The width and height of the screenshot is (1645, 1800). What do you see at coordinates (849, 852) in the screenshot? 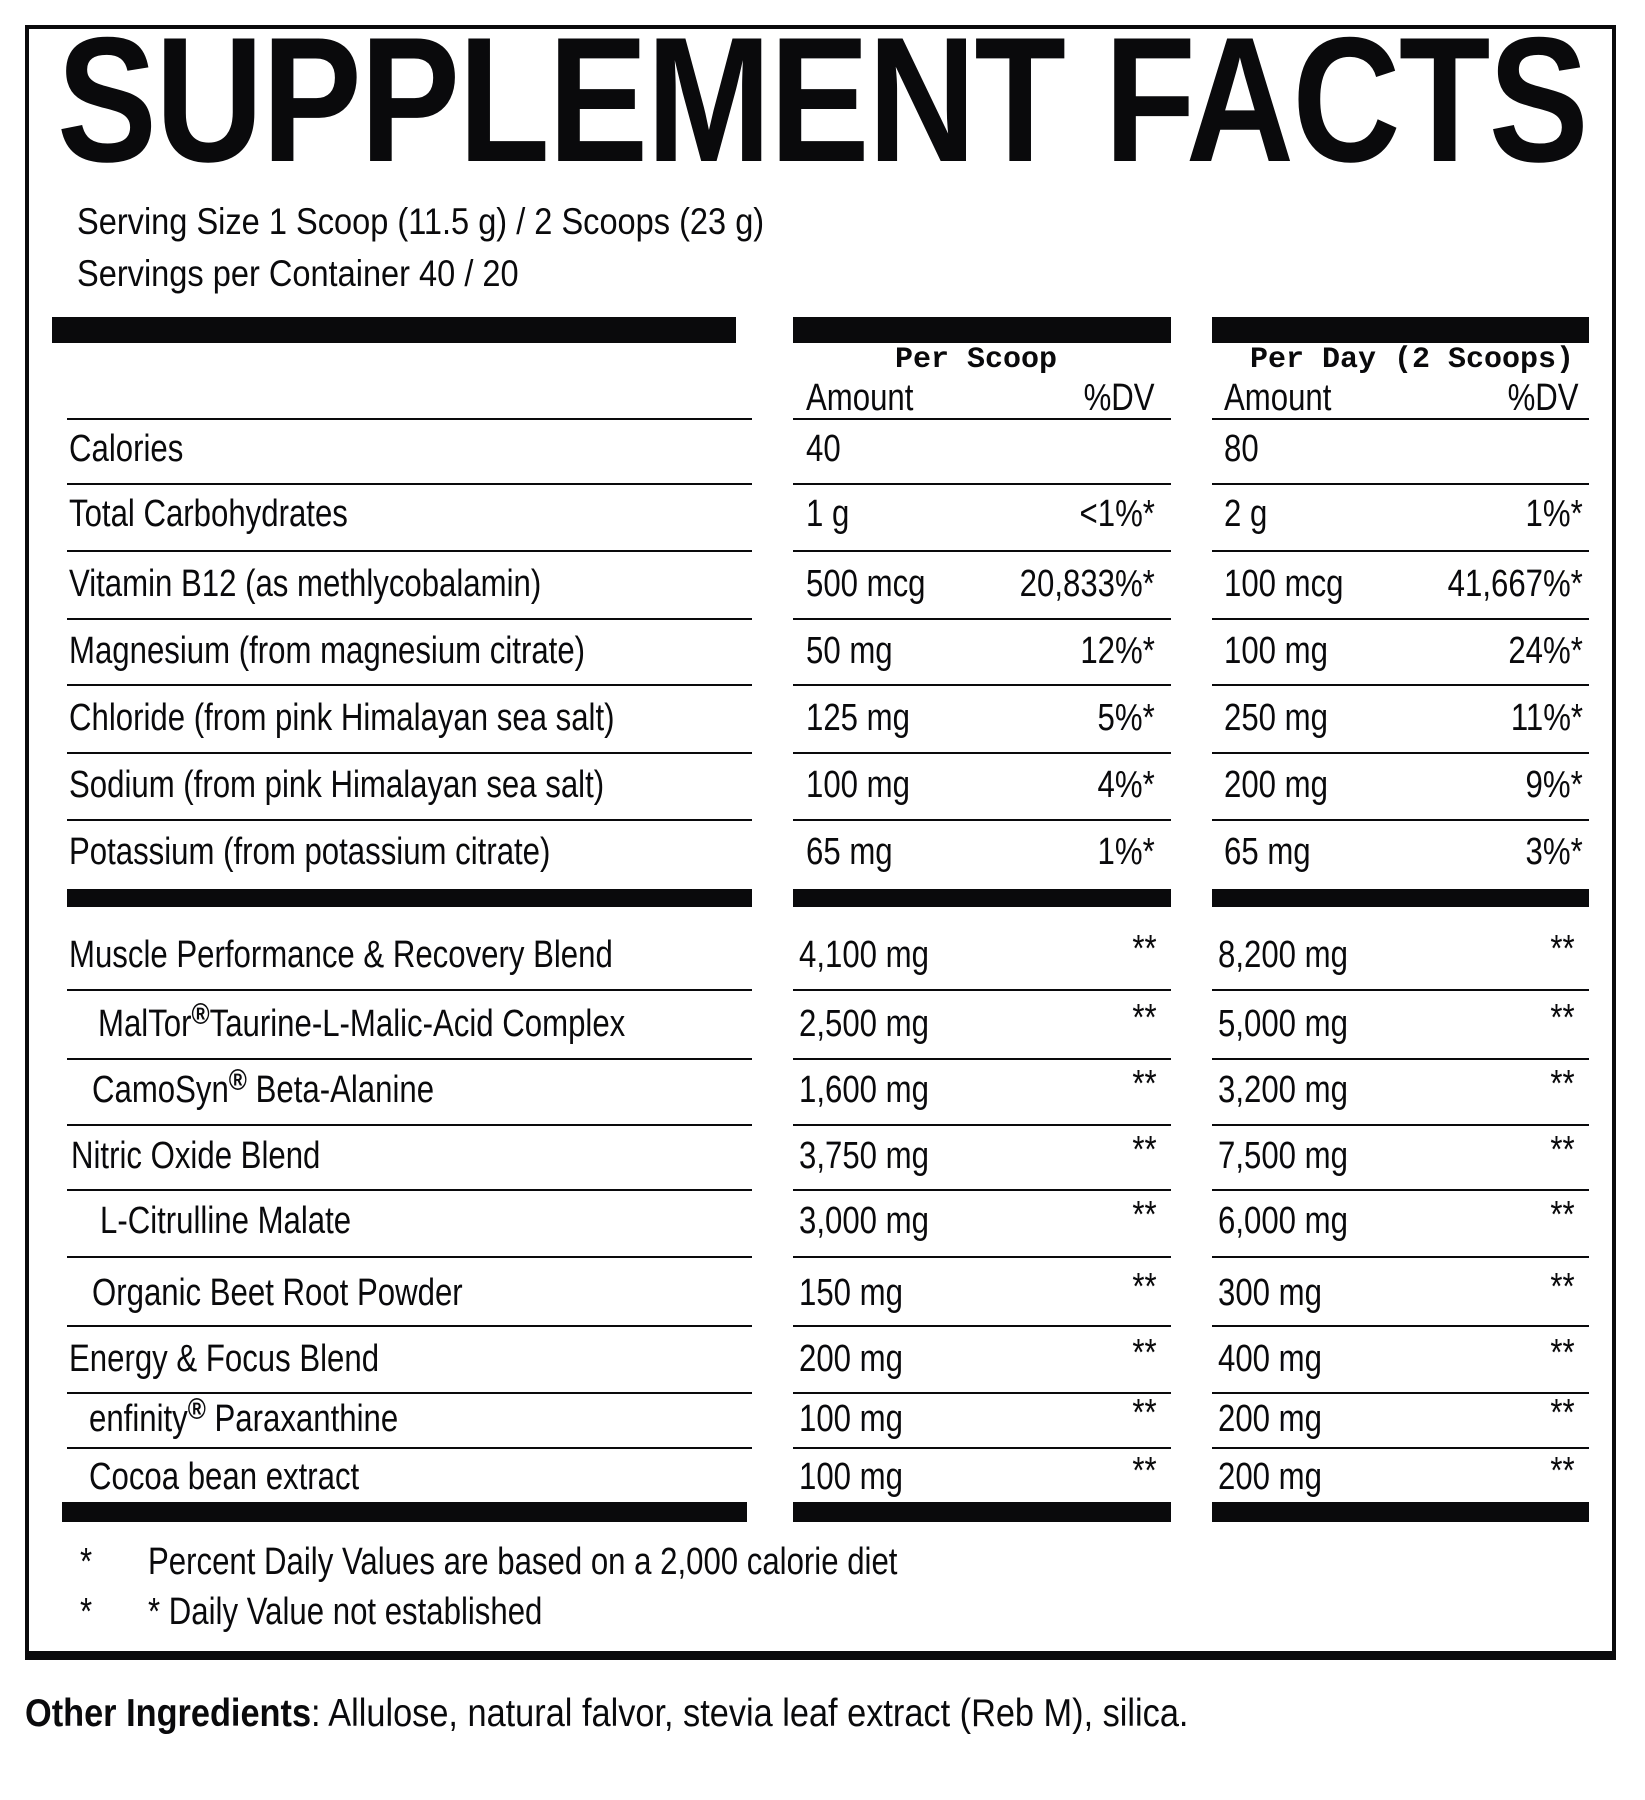
I see `per-scoop-amount: 65 mg` at bounding box center [849, 852].